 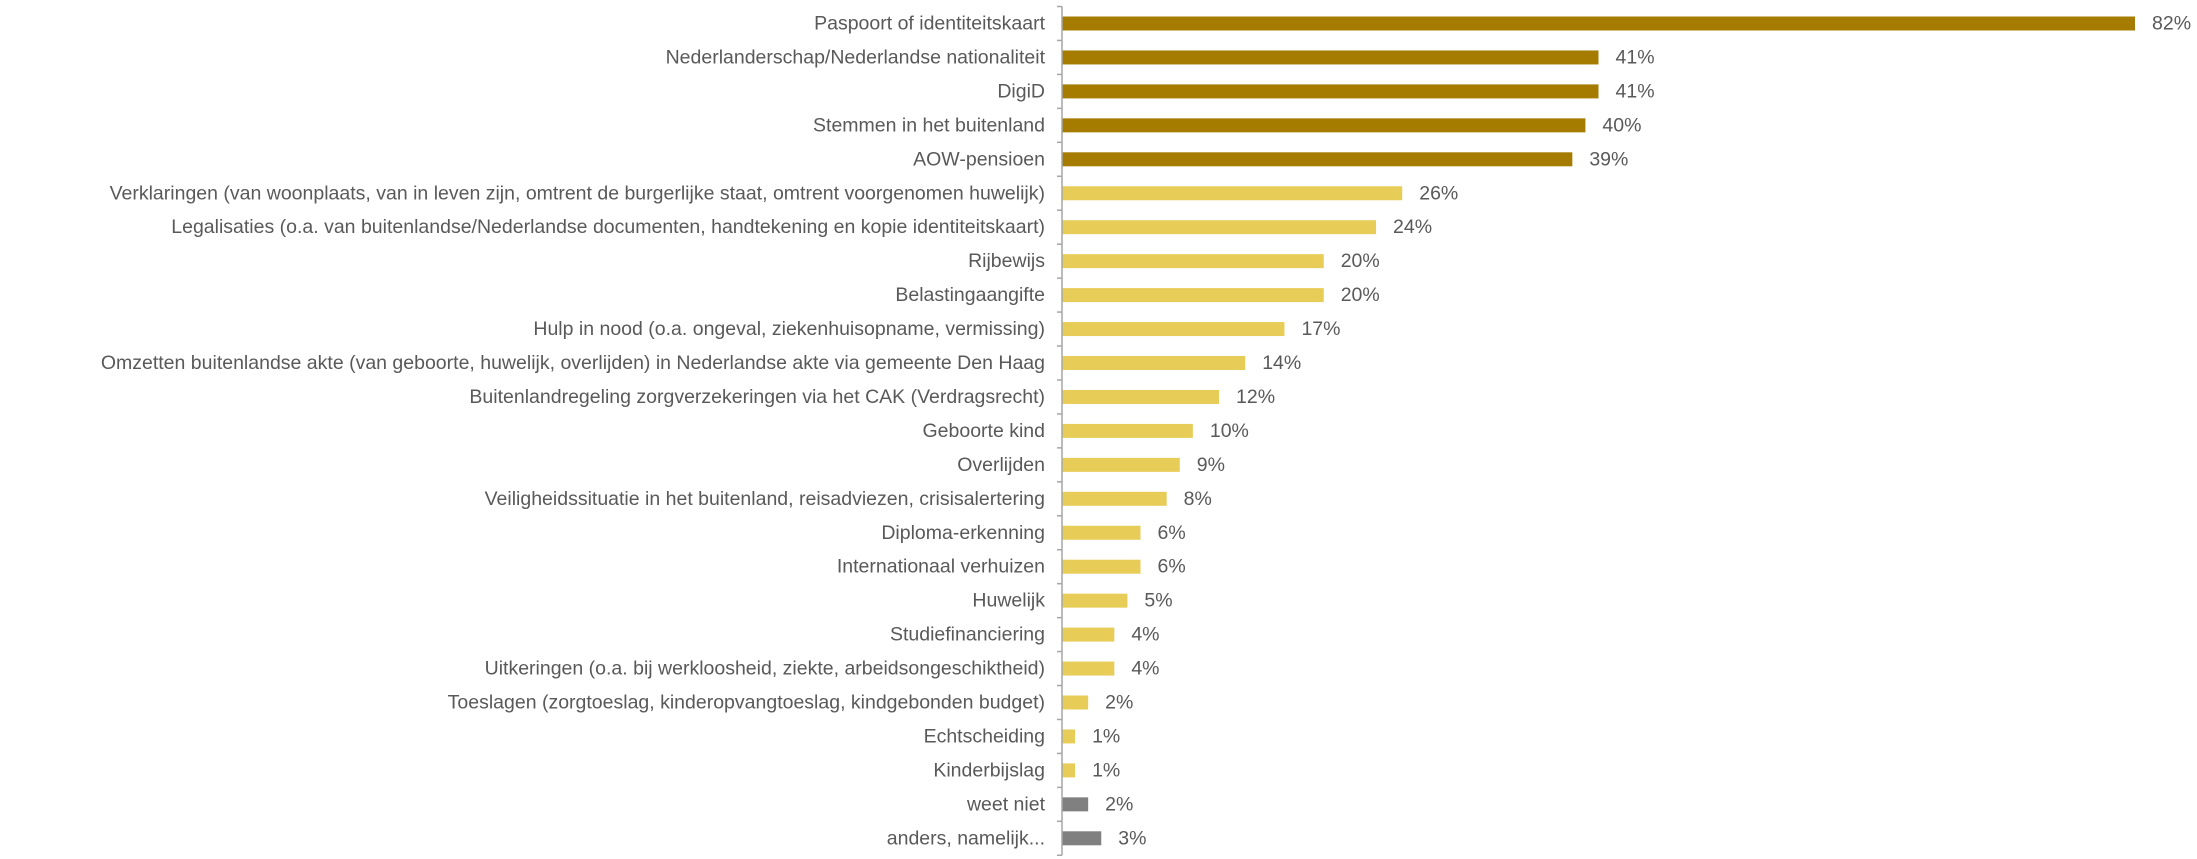 I want to click on value-label: 8%, so click(x=1198, y=499).